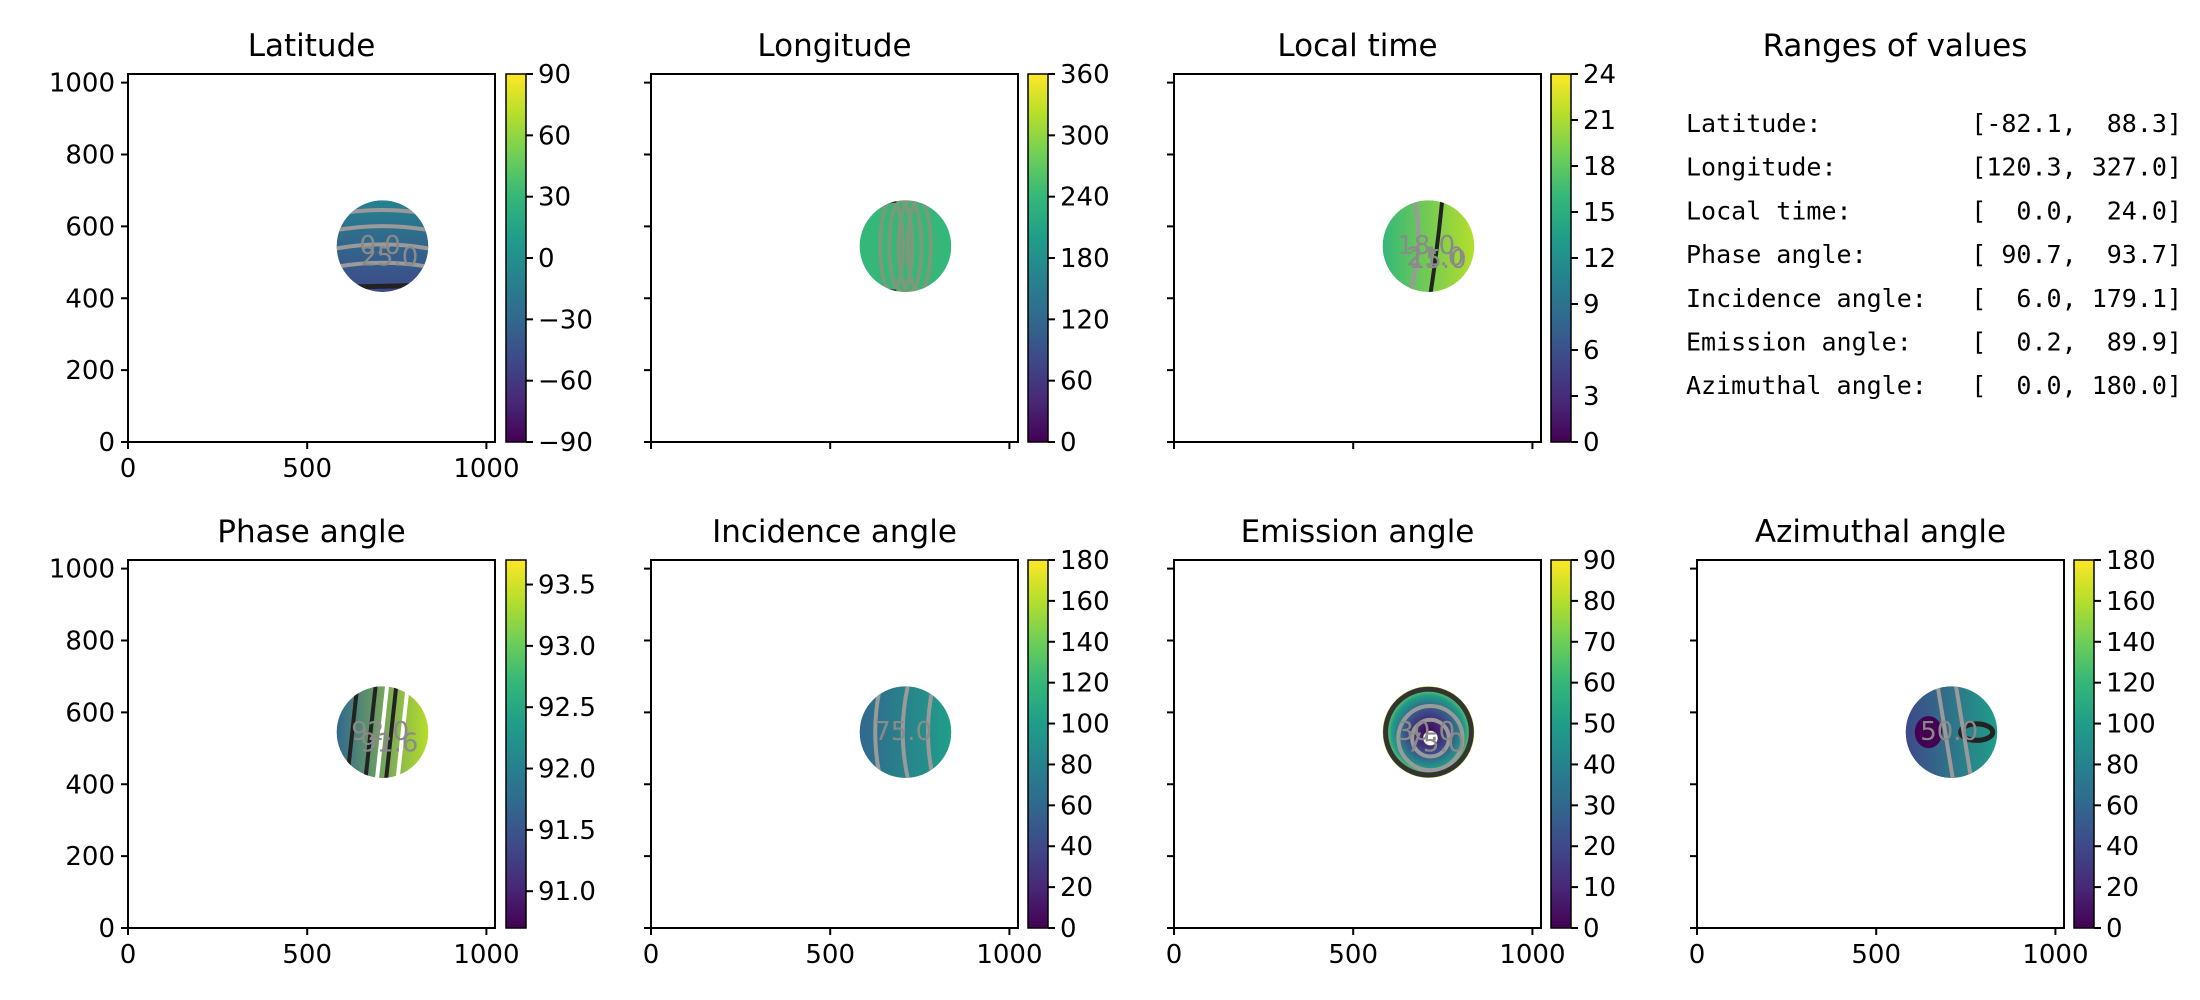 Image resolution: width=2200 pixels, height=1000 pixels. What do you see at coordinates (1895, 46) in the screenshot?
I see `panel-title: Ranges of values` at bounding box center [1895, 46].